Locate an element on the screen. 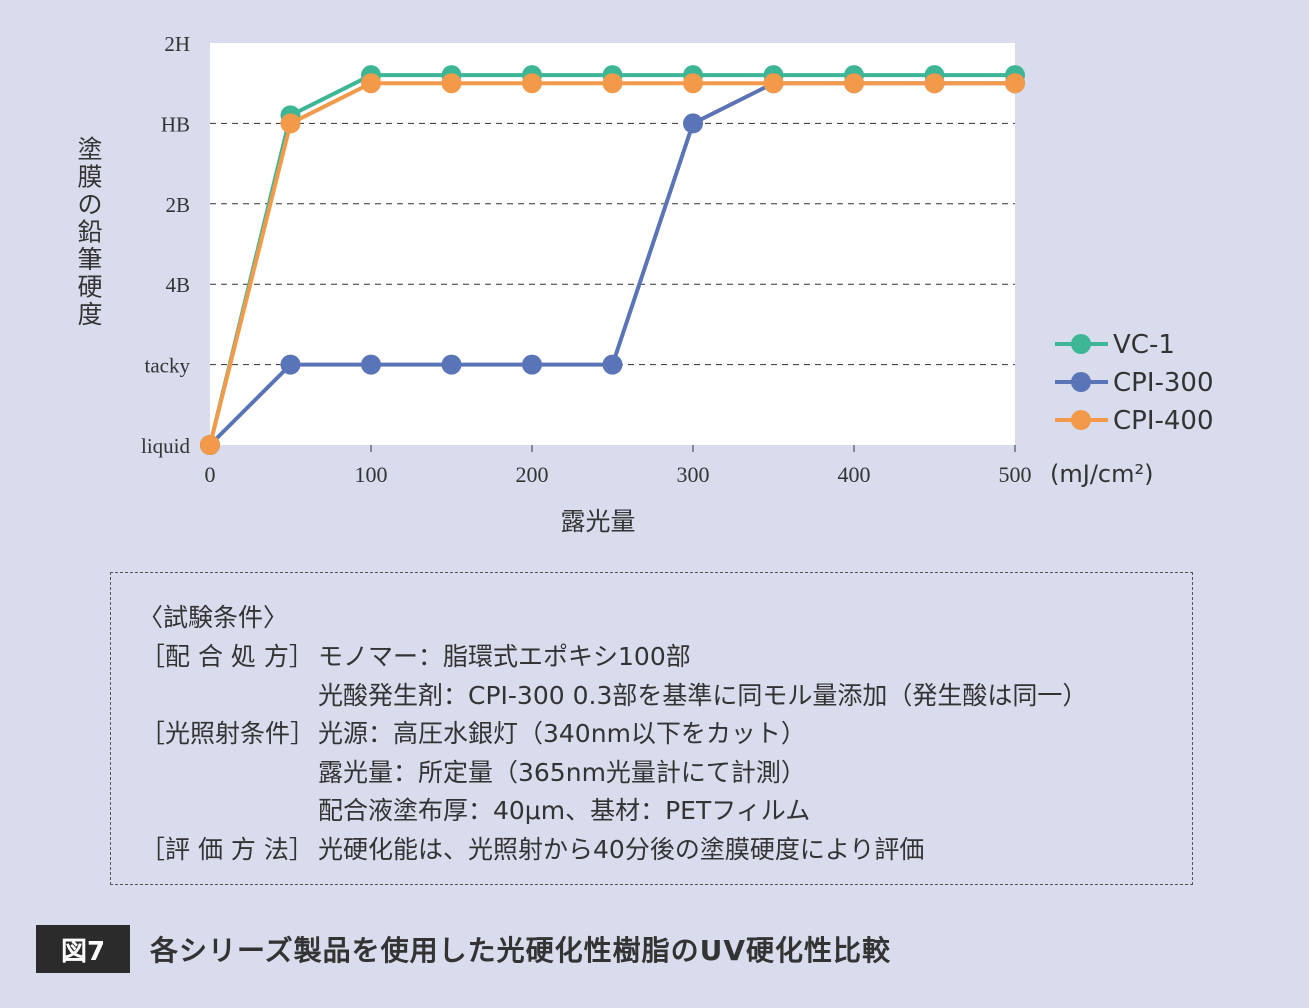  x-tick-label: 100 is located at coordinates (371, 474).